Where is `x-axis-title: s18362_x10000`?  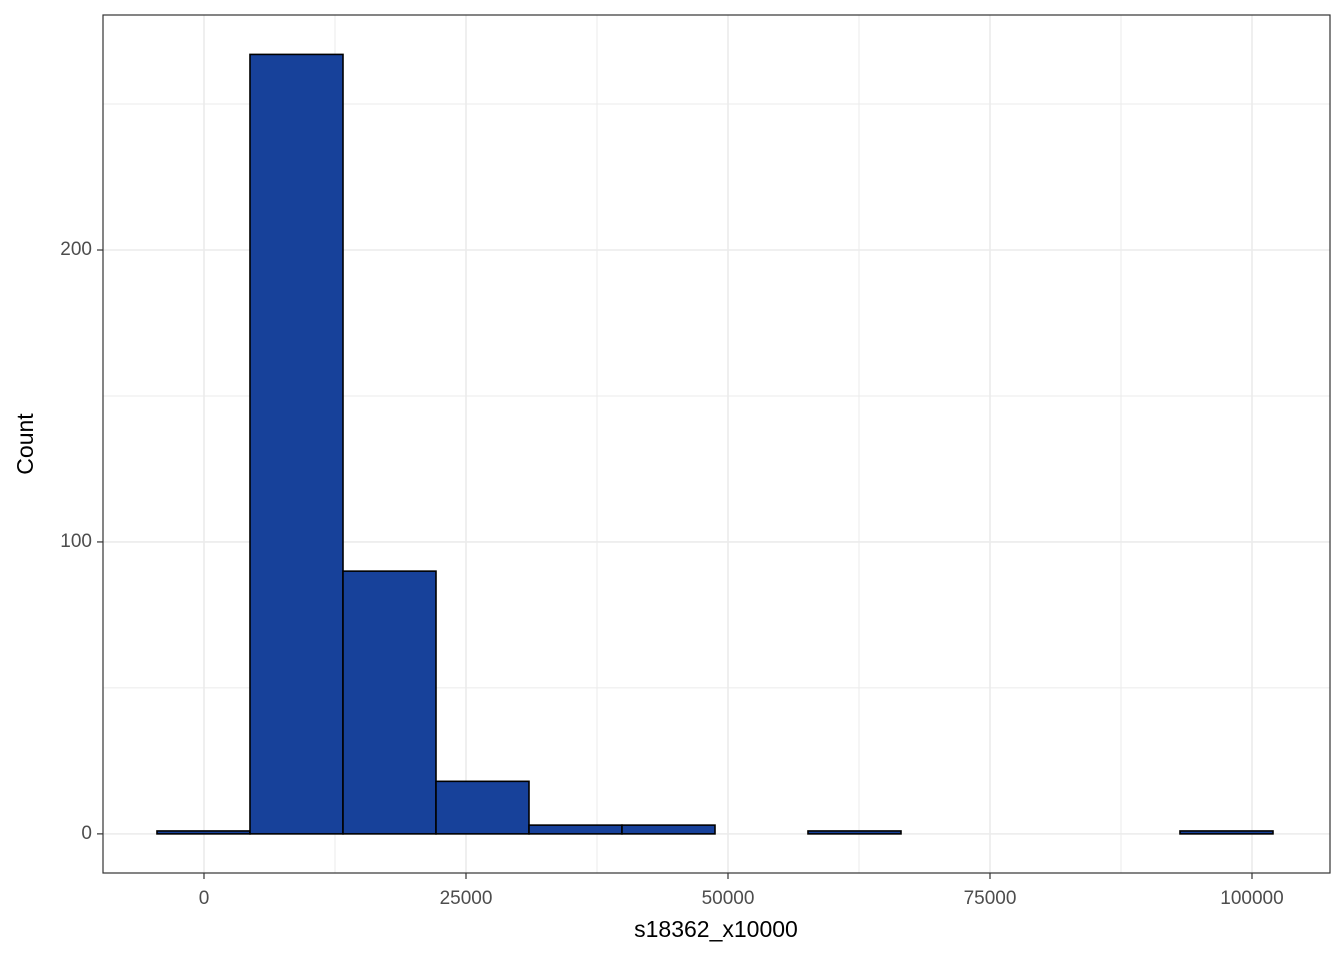 x-axis-title: s18362_x10000 is located at coordinates (716, 929).